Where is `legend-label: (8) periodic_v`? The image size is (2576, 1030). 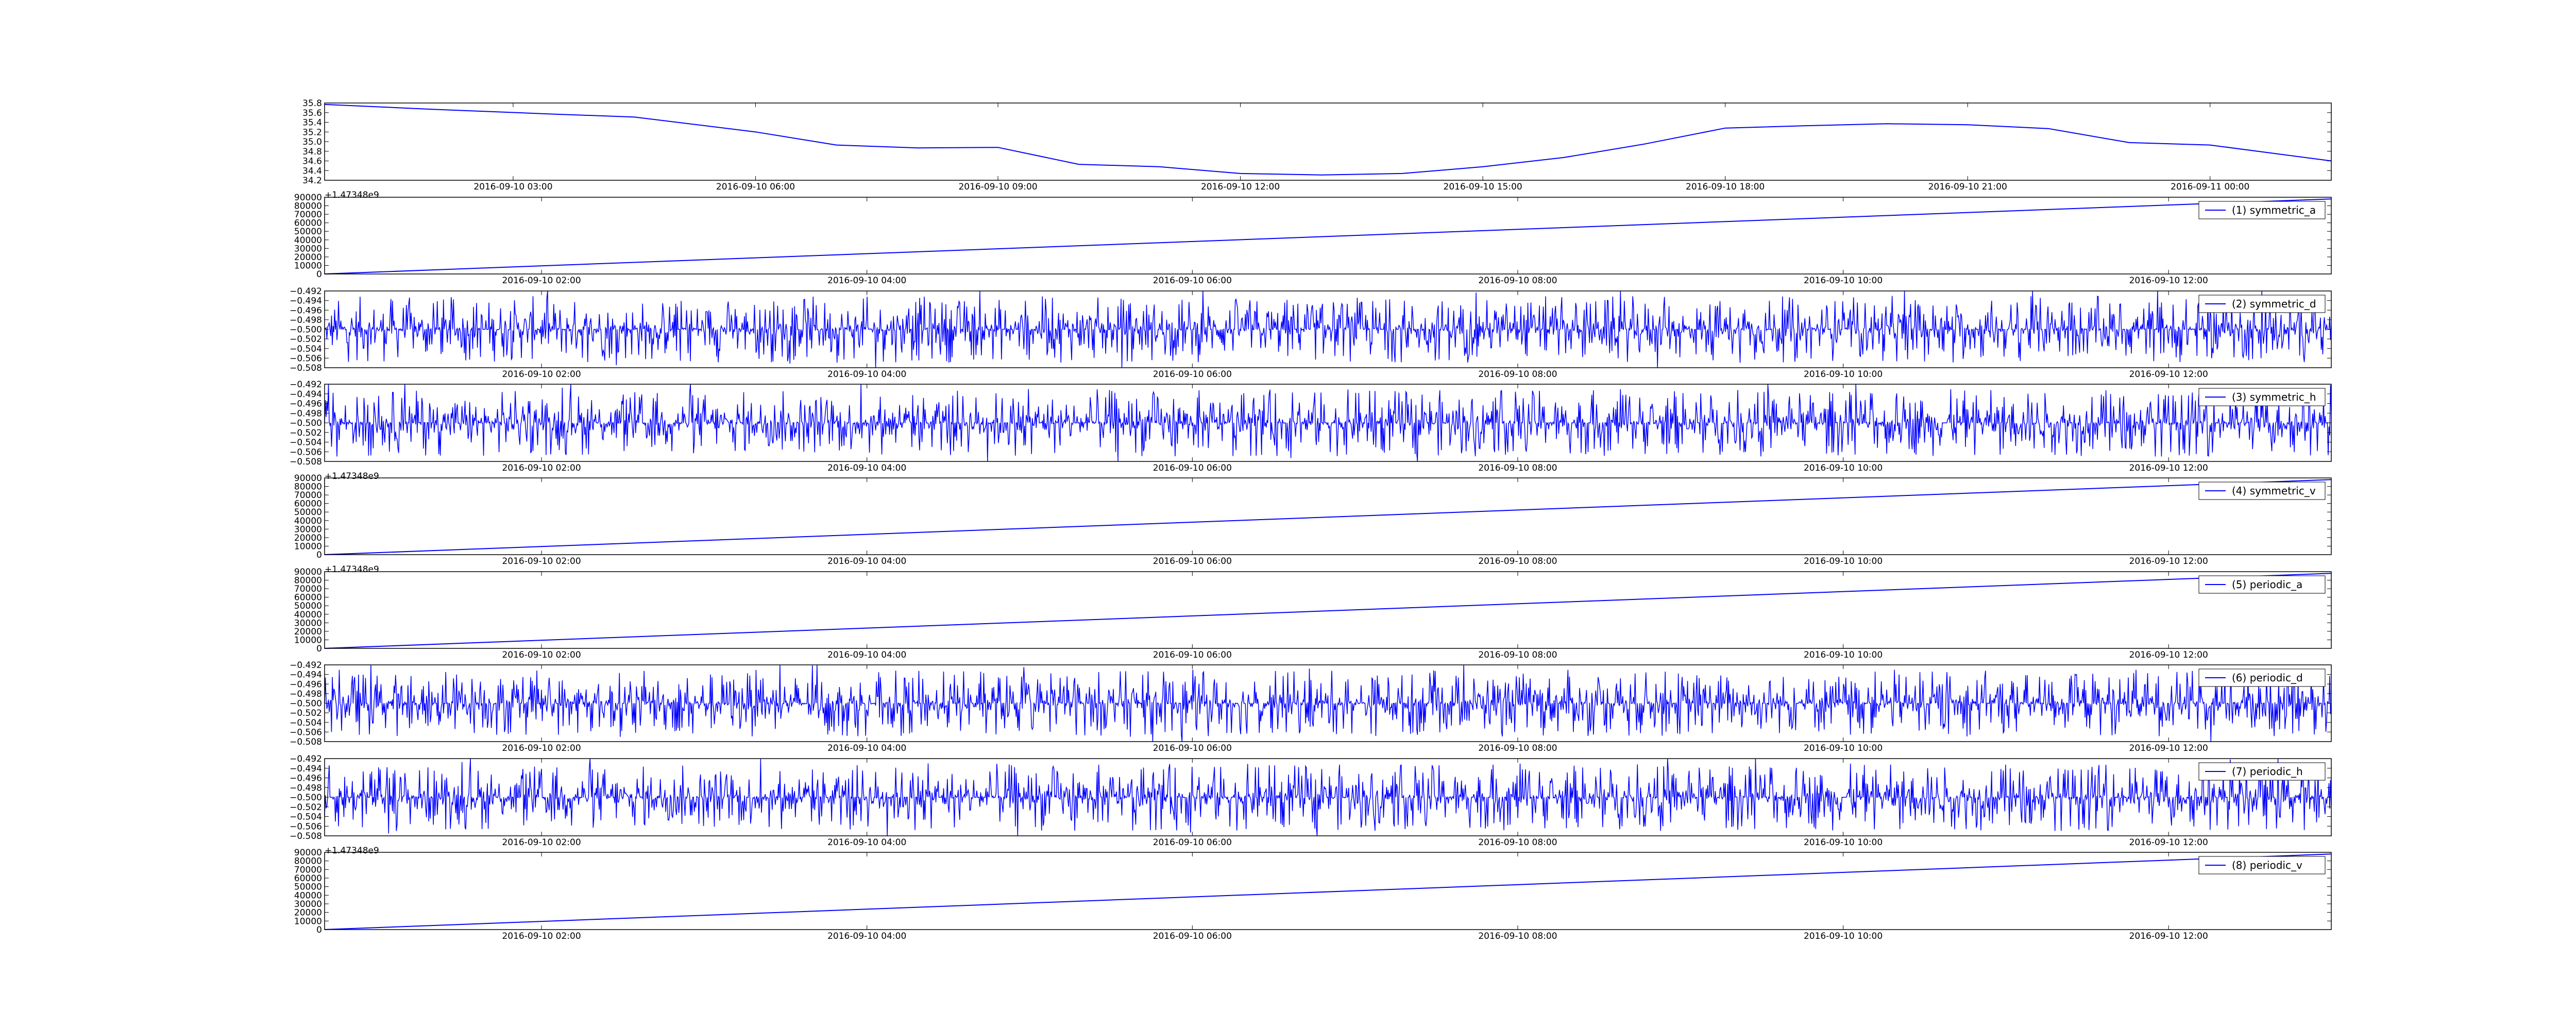 legend-label: (8) periodic_v is located at coordinates (2267, 865).